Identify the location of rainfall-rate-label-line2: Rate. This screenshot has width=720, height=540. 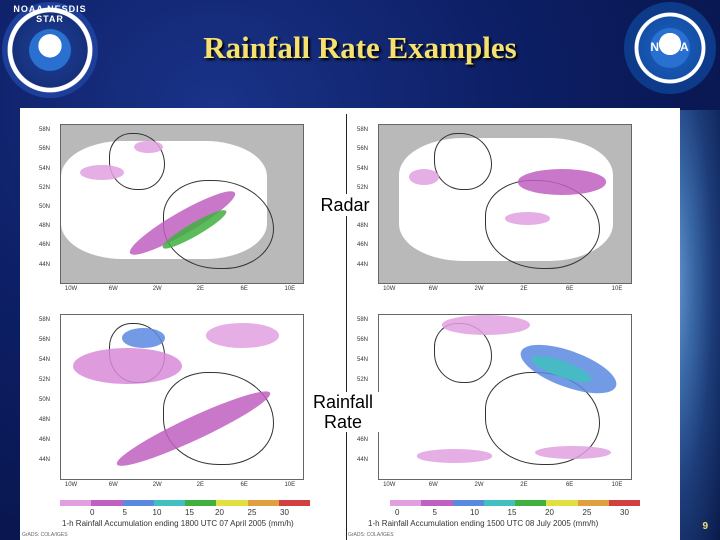
(343, 422).